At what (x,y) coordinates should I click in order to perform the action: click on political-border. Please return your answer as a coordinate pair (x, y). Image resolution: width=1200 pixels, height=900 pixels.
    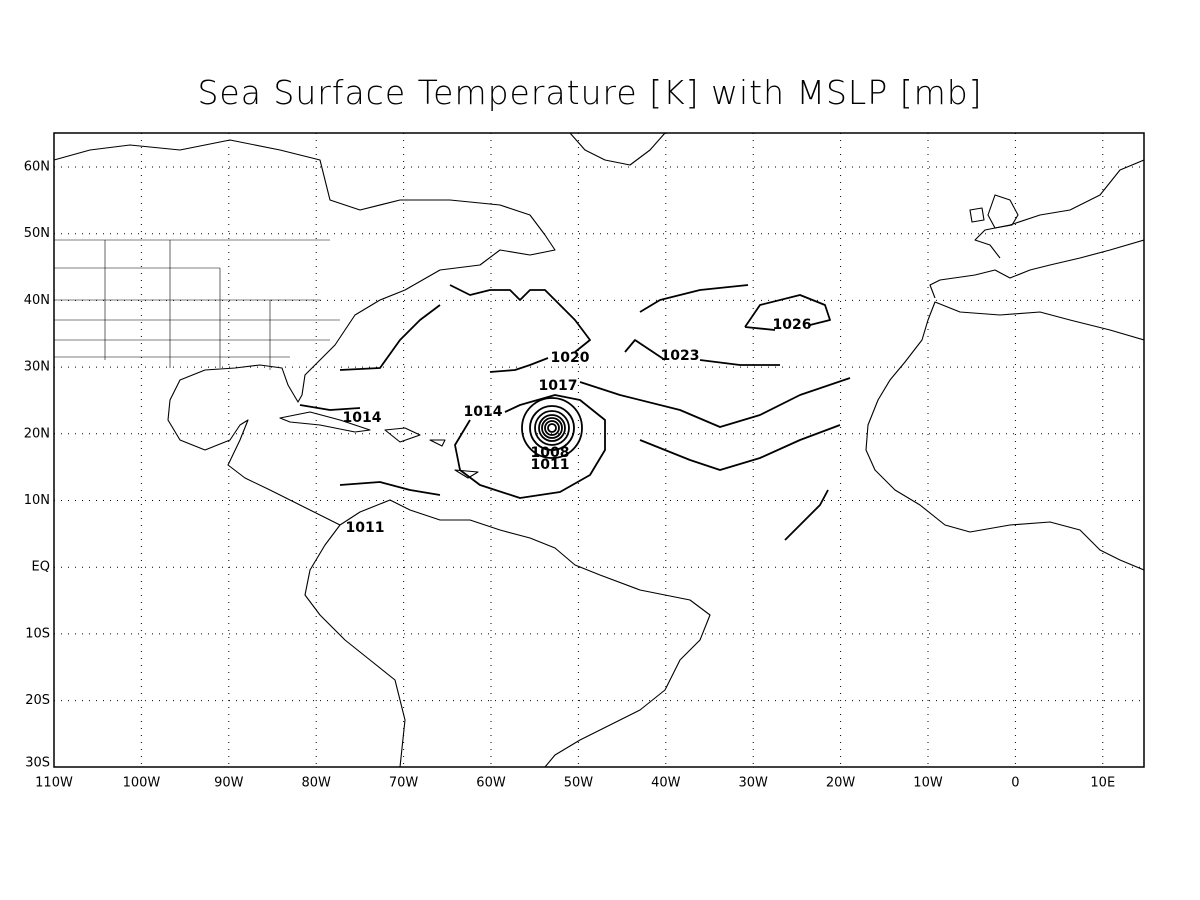
    Looking at the image, I should click on (197, 304).